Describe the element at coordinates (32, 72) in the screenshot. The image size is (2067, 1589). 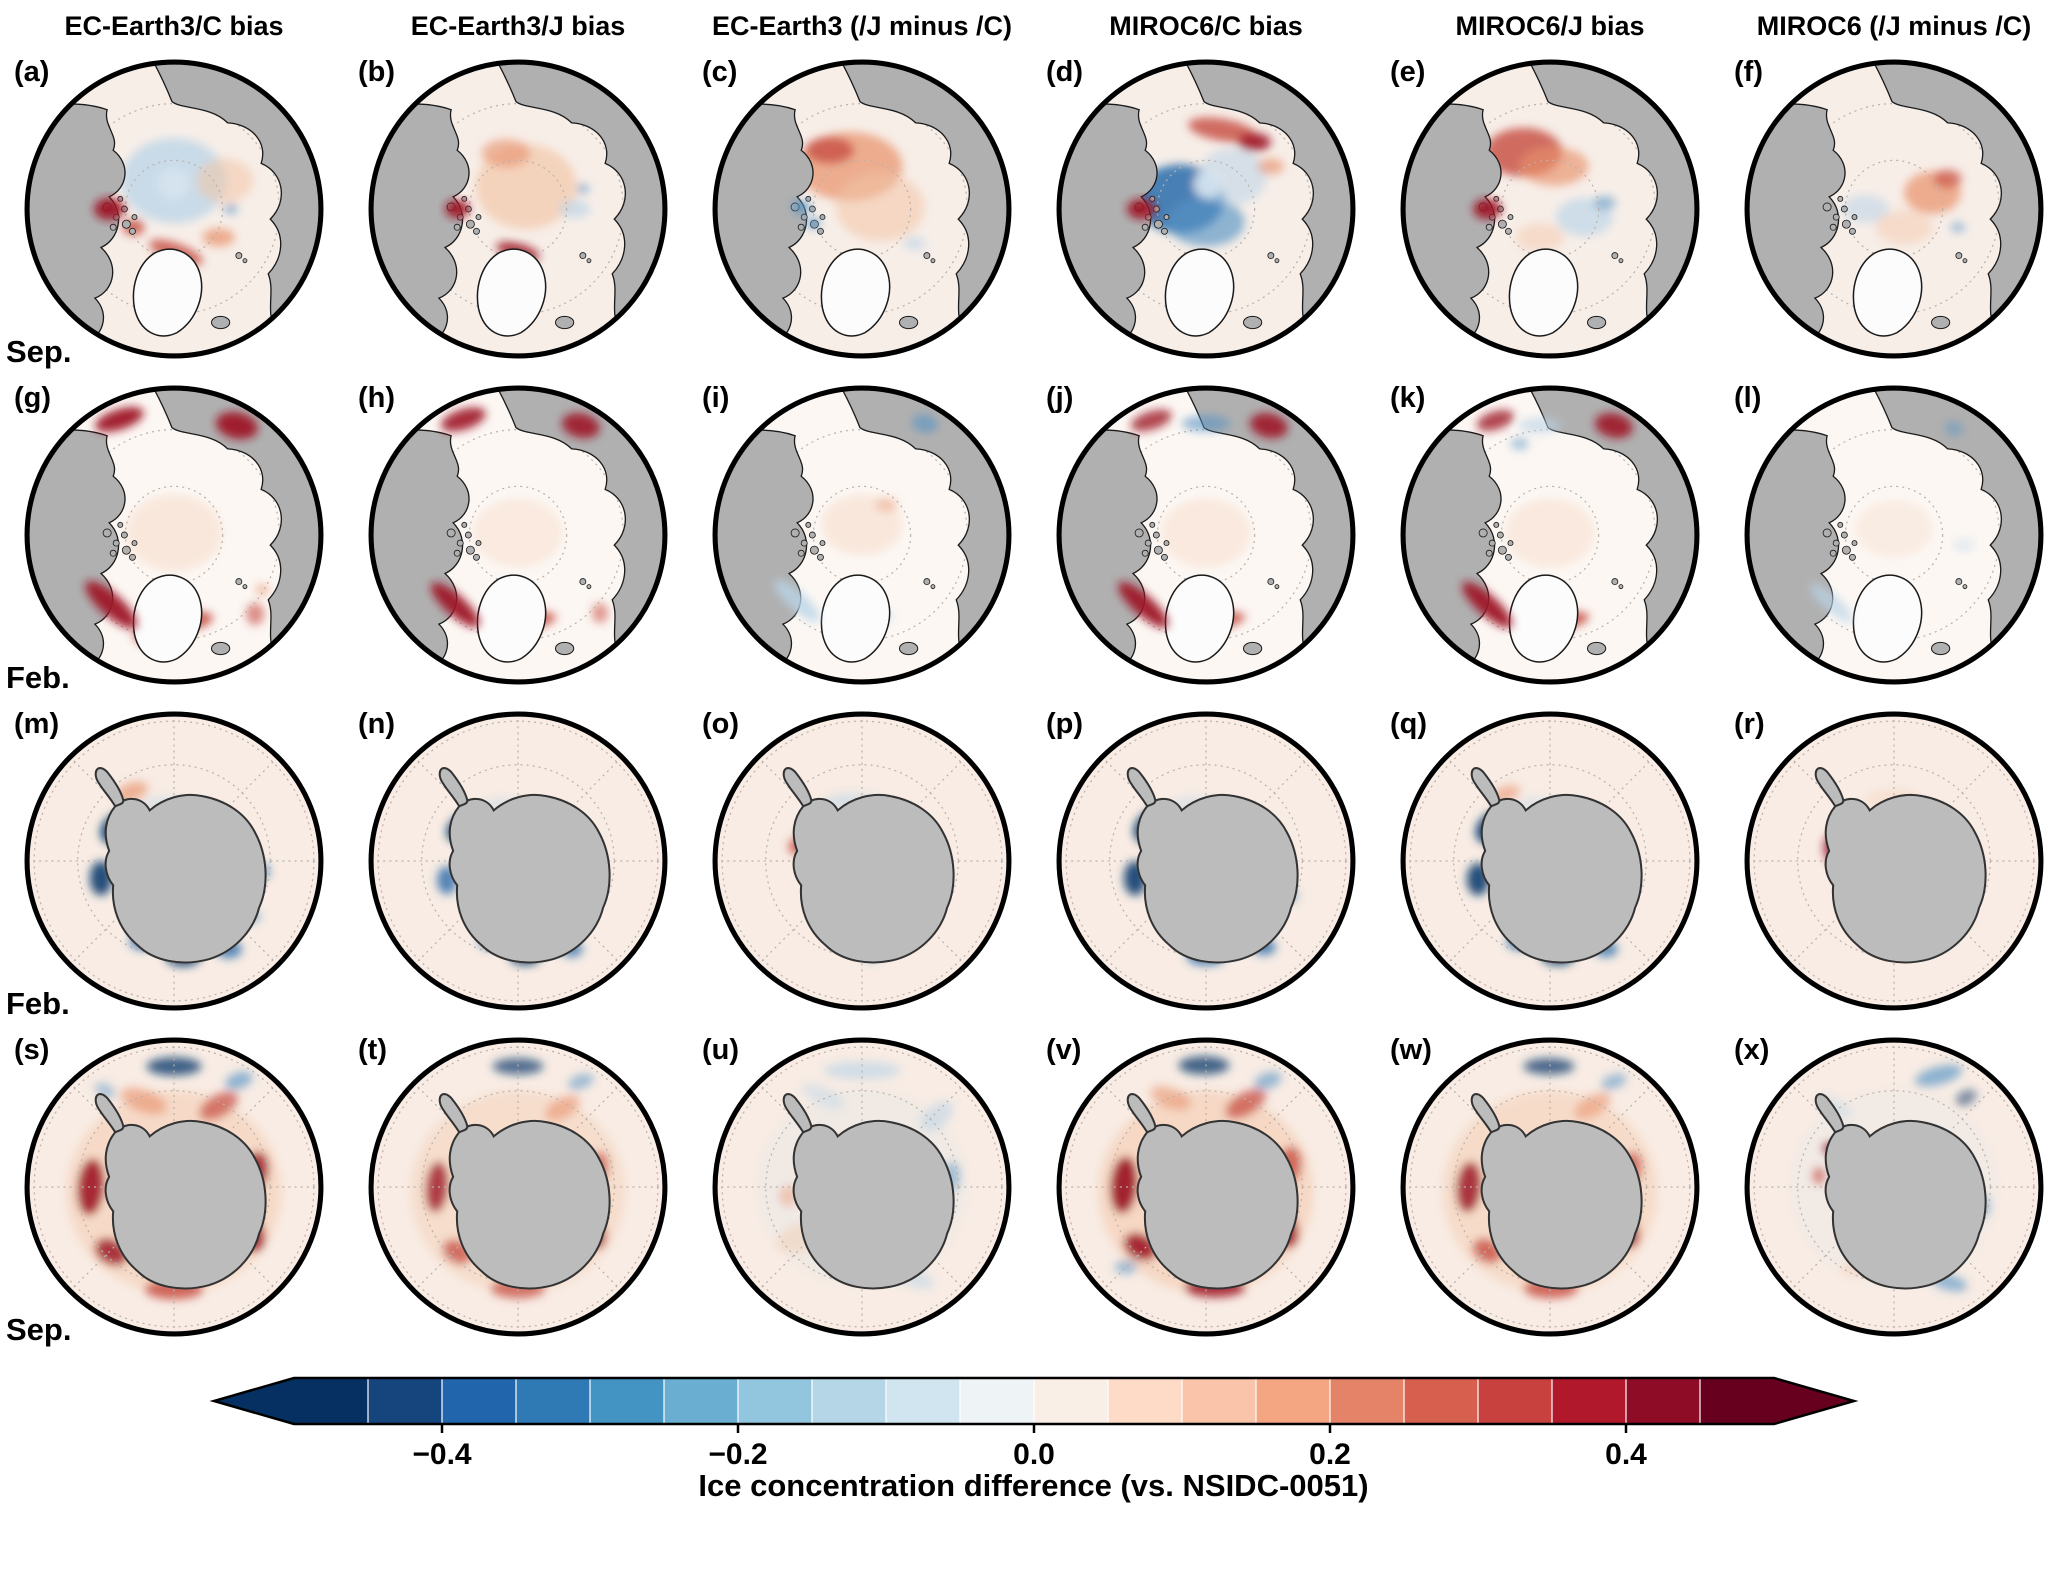
I see `panel-label: (a)` at that location.